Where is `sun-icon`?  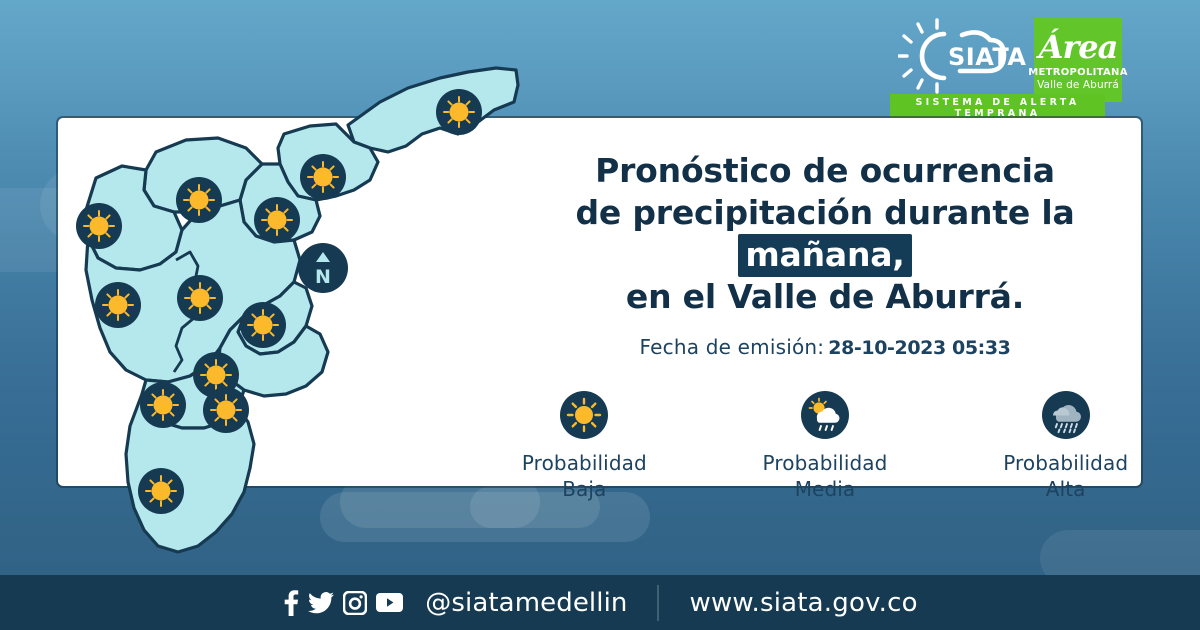 sun-icon is located at coordinates (584, 414).